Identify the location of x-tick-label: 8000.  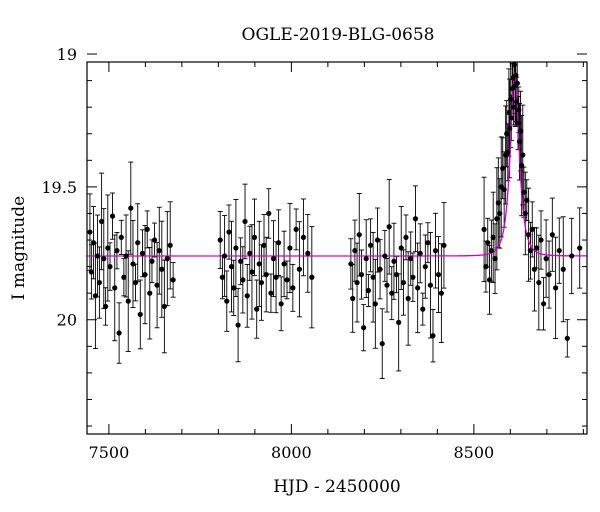
(291, 452).